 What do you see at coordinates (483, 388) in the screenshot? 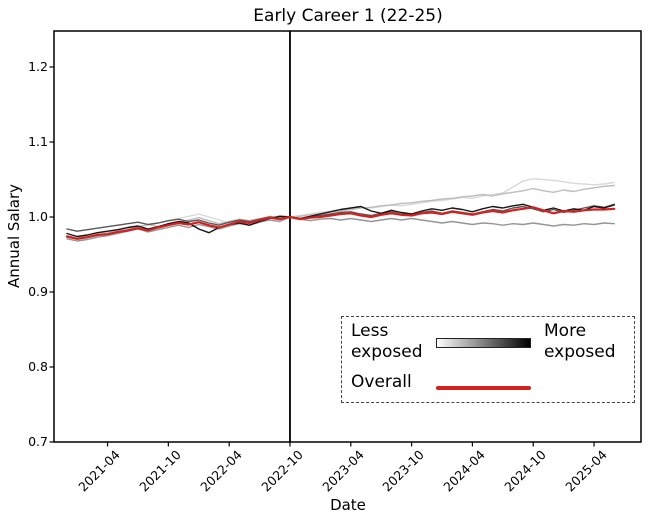
I see `overall-line-swatch` at bounding box center [483, 388].